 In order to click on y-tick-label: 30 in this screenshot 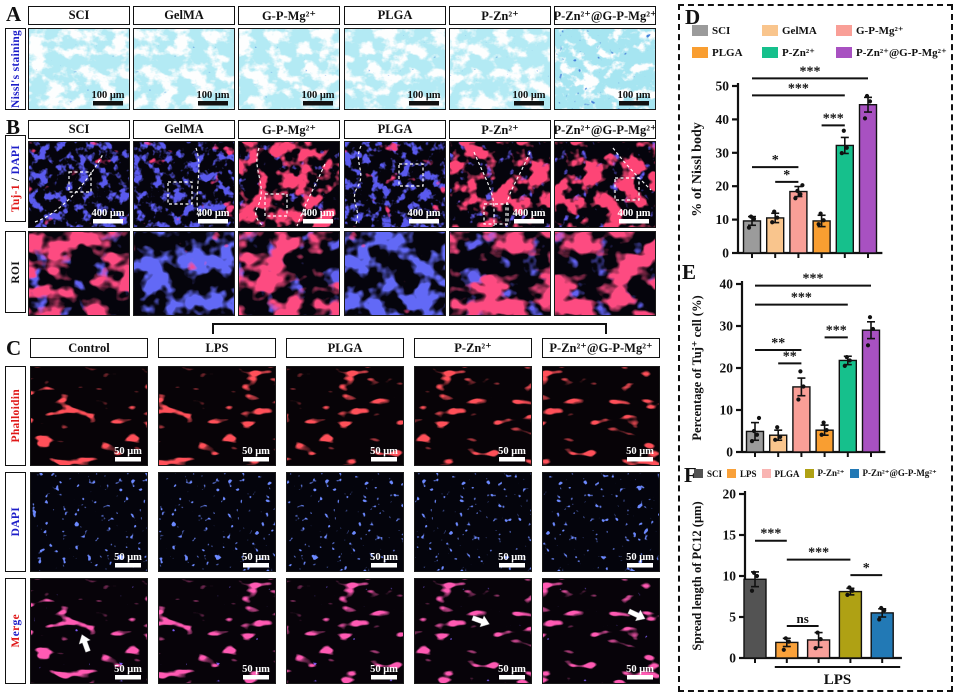, I will do `click(727, 326)`.